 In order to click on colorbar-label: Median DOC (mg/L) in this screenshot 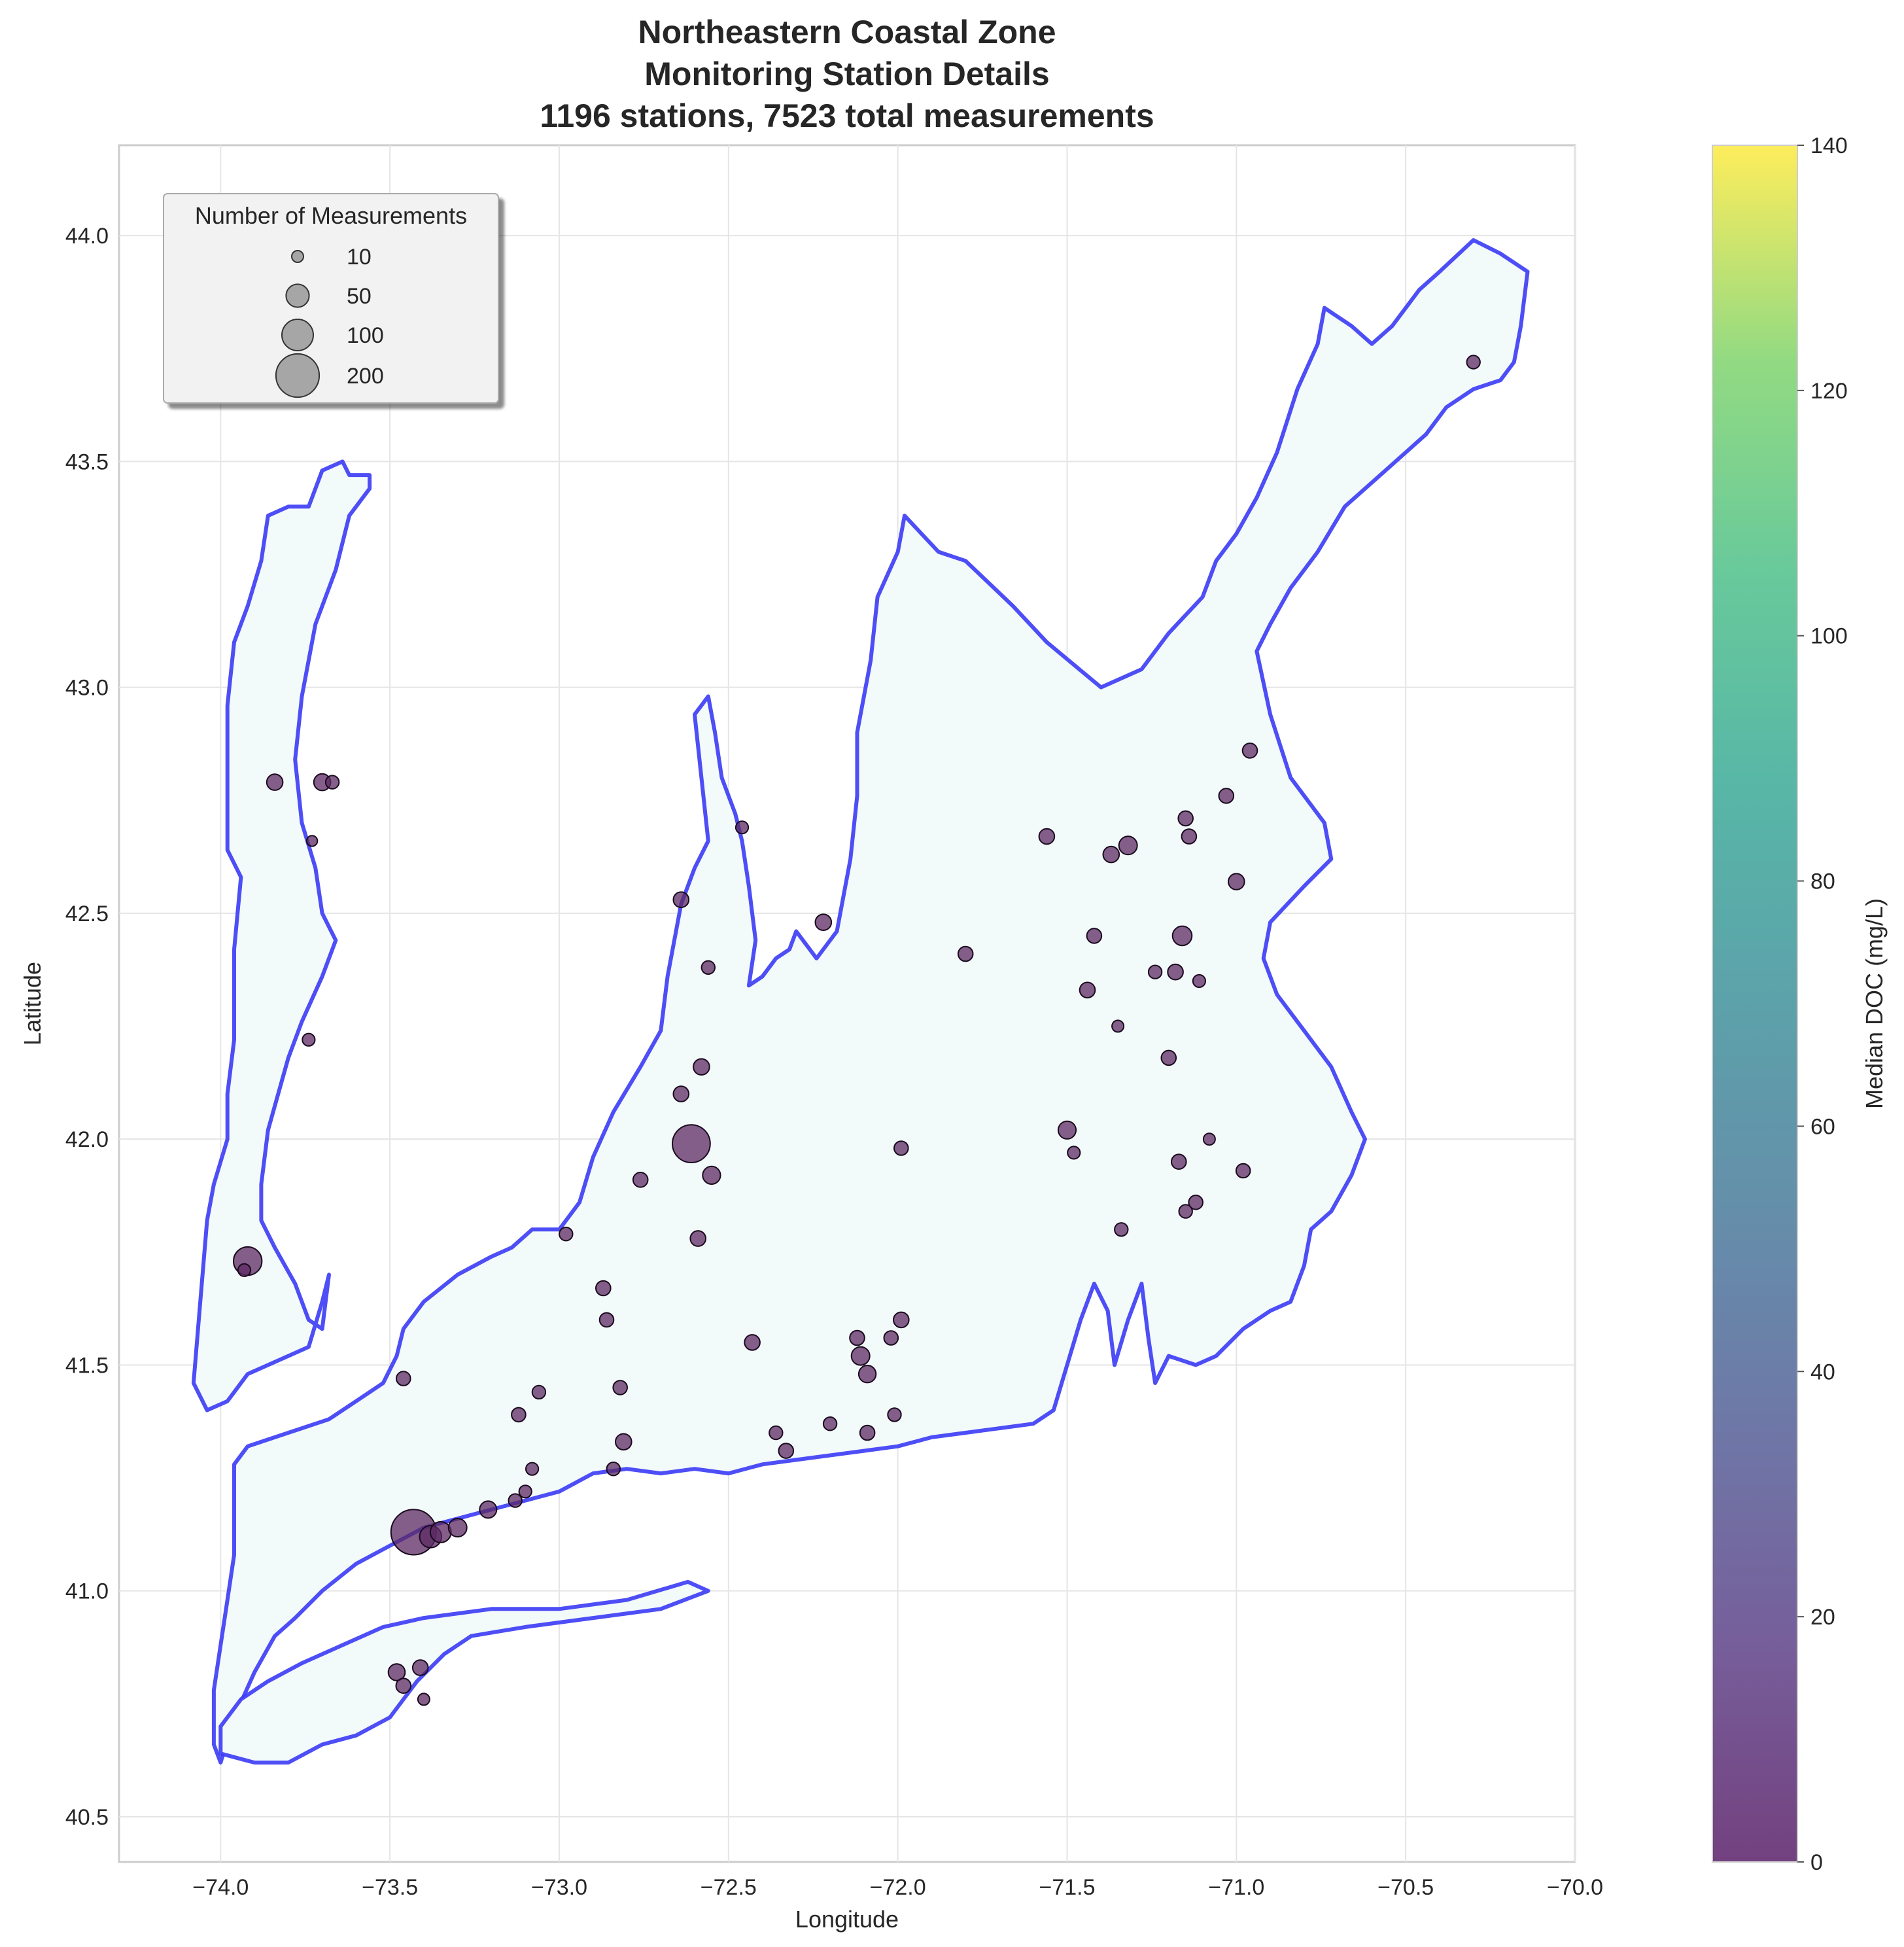, I will do `click(1874, 1003)`.